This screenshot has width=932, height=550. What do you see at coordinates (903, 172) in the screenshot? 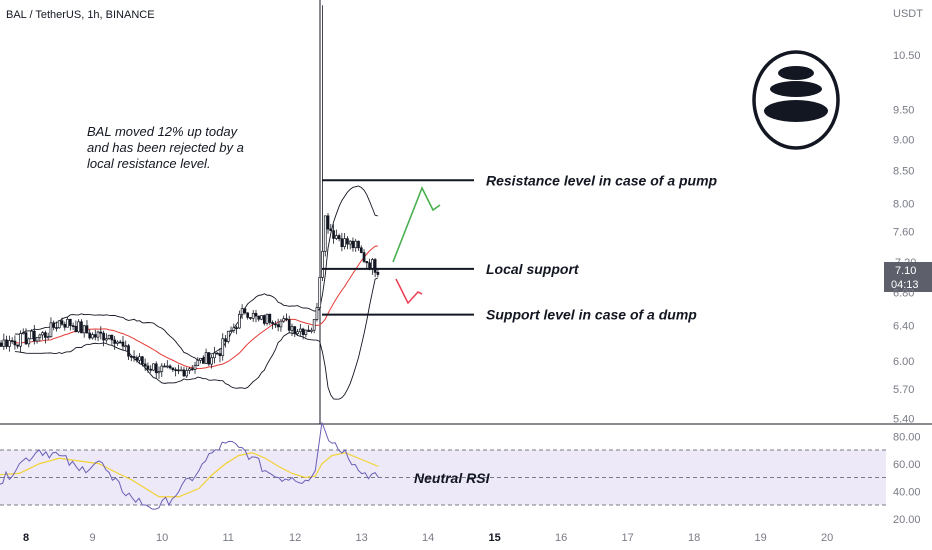
I see `price-tick-3: 8.50` at bounding box center [903, 172].